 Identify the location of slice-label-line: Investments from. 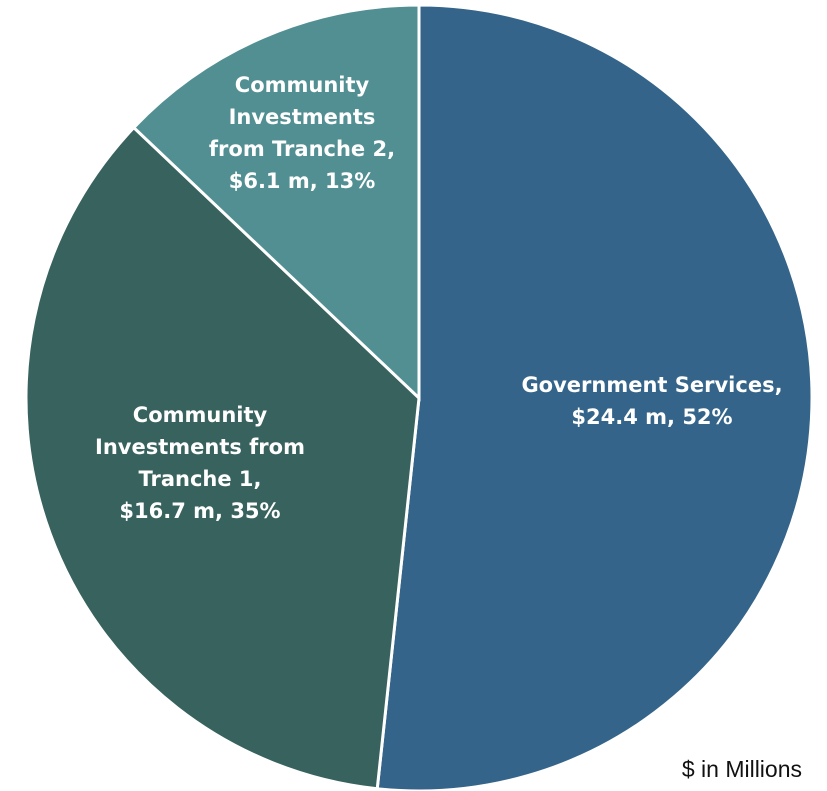
(200, 447).